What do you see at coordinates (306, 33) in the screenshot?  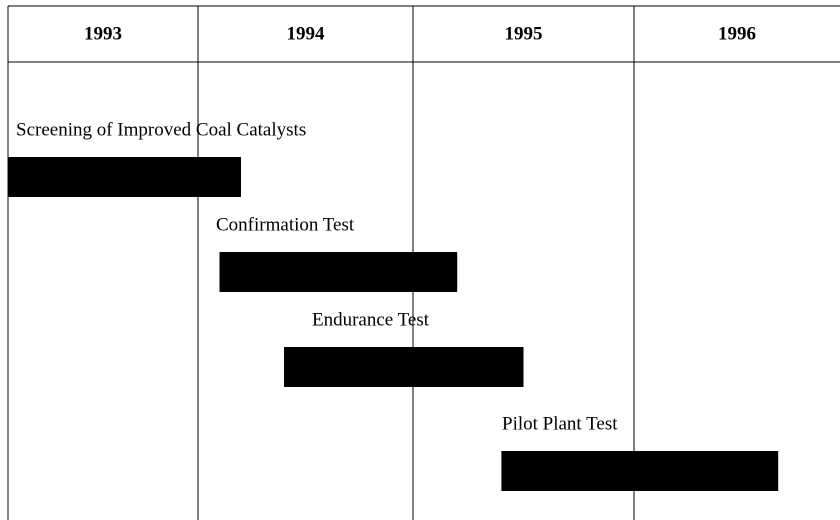 I see `year-header: 1994` at bounding box center [306, 33].